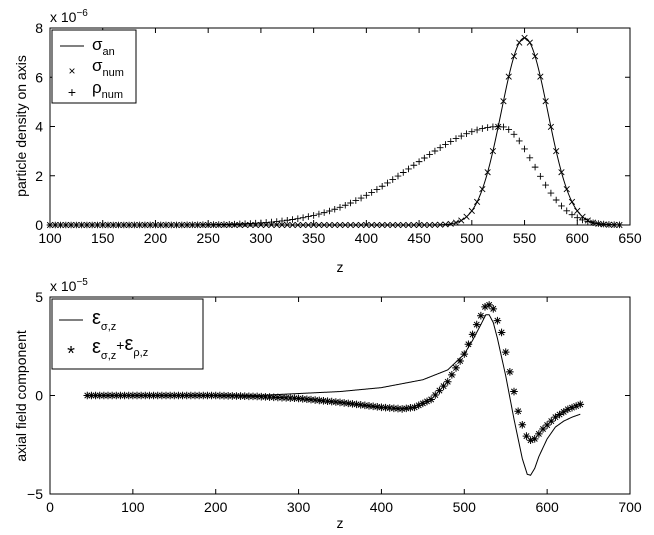 The width and height of the screenshot is (654, 535). Describe the element at coordinates (39, 77) in the screenshot. I see `y-tick-label: 6` at that location.